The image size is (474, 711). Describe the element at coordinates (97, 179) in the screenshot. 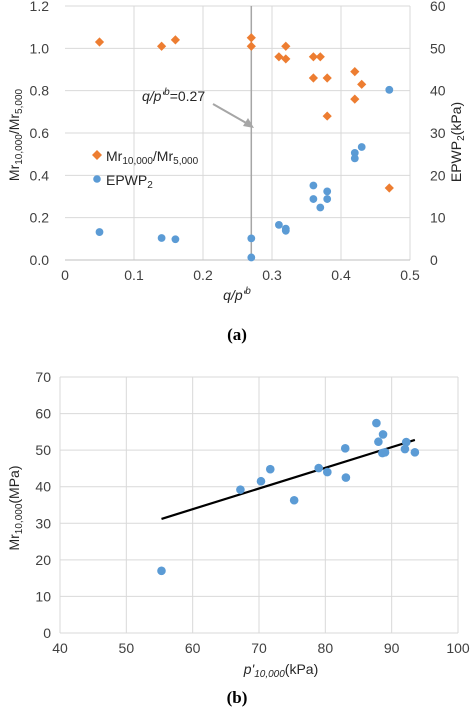

I see `legend-marker-epwp` at that location.